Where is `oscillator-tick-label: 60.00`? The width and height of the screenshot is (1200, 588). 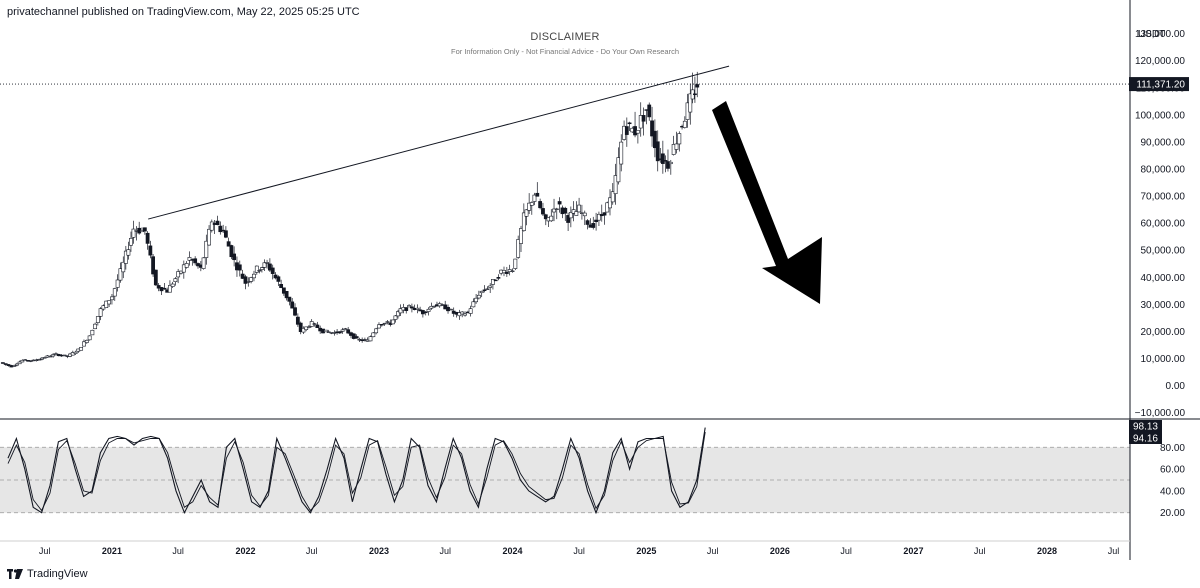 oscillator-tick-label: 60.00 is located at coordinates (1172, 470).